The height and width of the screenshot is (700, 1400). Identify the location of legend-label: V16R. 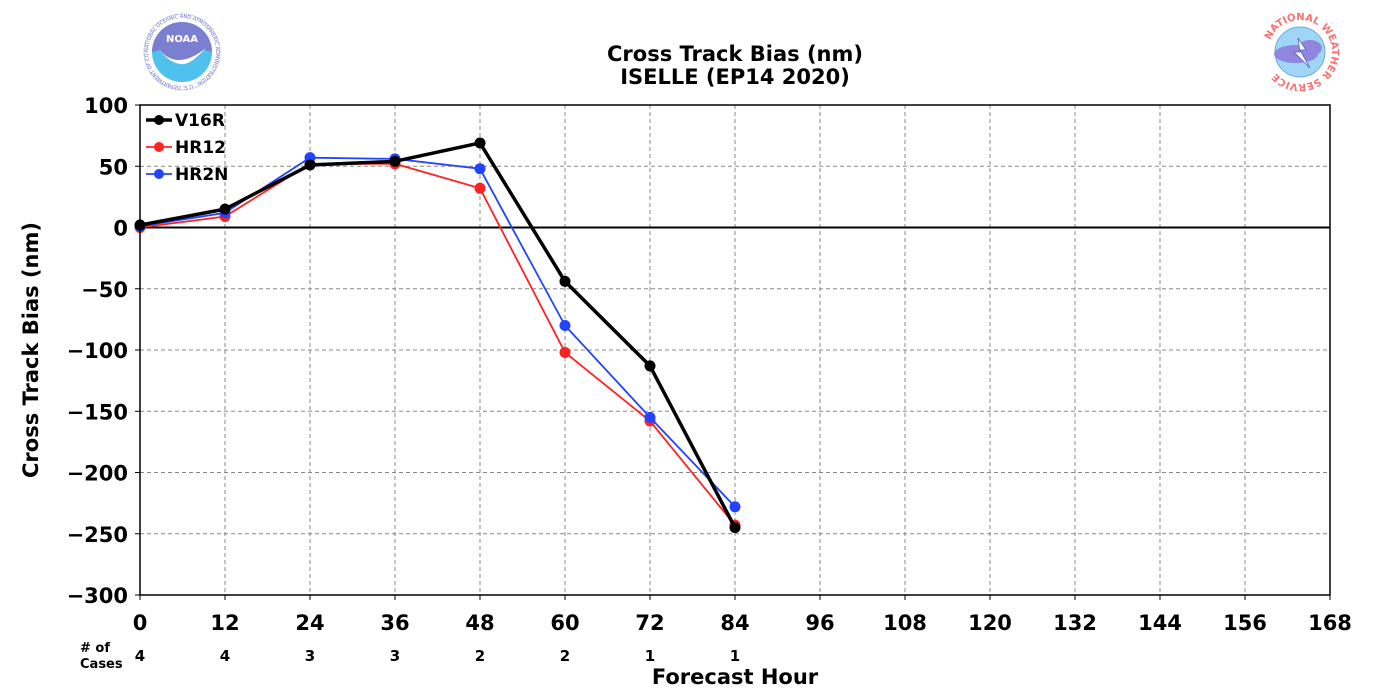
(200, 121).